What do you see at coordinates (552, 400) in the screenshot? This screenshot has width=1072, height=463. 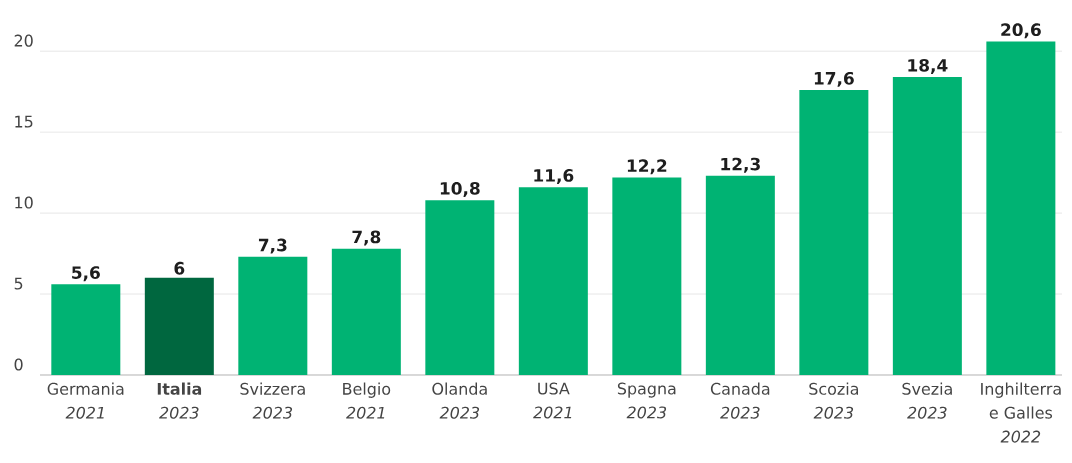 I see `x-tick-label: USA 2021` at bounding box center [552, 400].